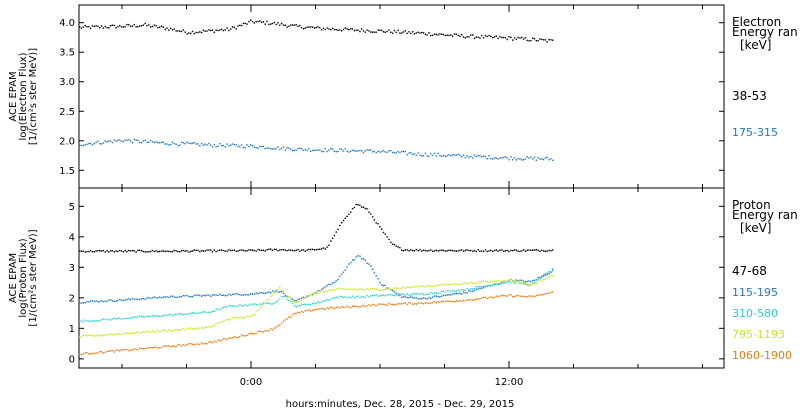 The height and width of the screenshot is (410, 800). Describe the element at coordinates (33, 277) in the screenshot. I see `proton-ylabel-line: [1/(cm²s ster MeV)]` at that location.